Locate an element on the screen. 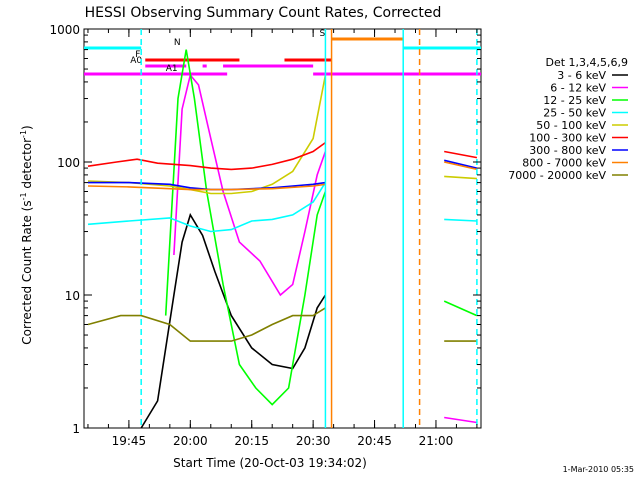 This screenshot has width=640, height=480. legend-label-4: 25 - 50 keV is located at coordinates (574, 113).